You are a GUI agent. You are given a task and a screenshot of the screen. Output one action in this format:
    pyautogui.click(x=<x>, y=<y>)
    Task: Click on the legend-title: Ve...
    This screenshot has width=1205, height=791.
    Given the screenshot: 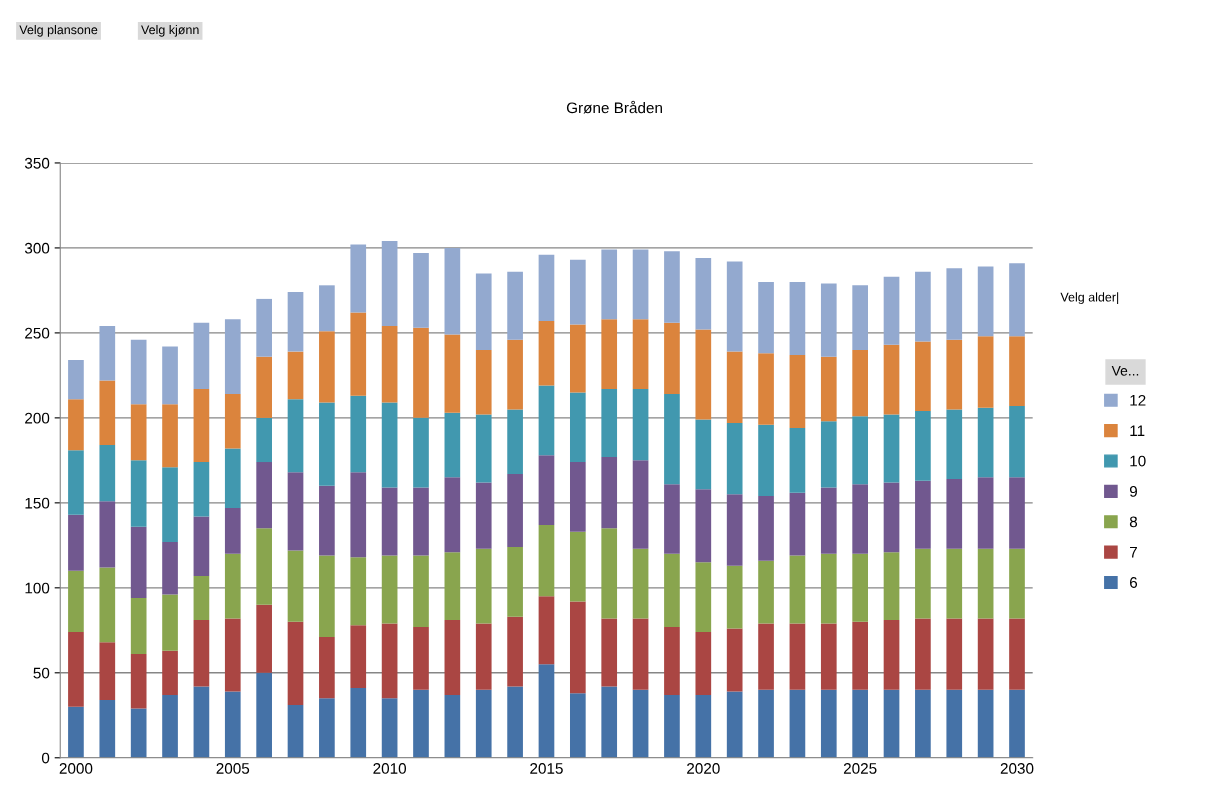 What is the action you would take?
    pyautogui.click(x=1125, y=370)
    